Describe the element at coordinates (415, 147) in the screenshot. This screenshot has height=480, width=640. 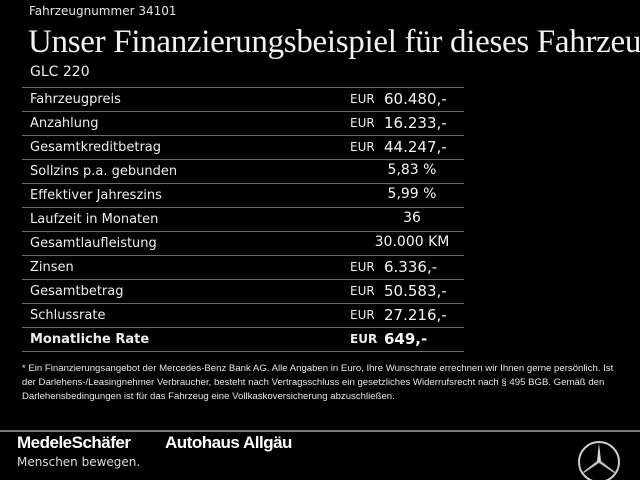
I see `row-value: 44.247,-` at that location.